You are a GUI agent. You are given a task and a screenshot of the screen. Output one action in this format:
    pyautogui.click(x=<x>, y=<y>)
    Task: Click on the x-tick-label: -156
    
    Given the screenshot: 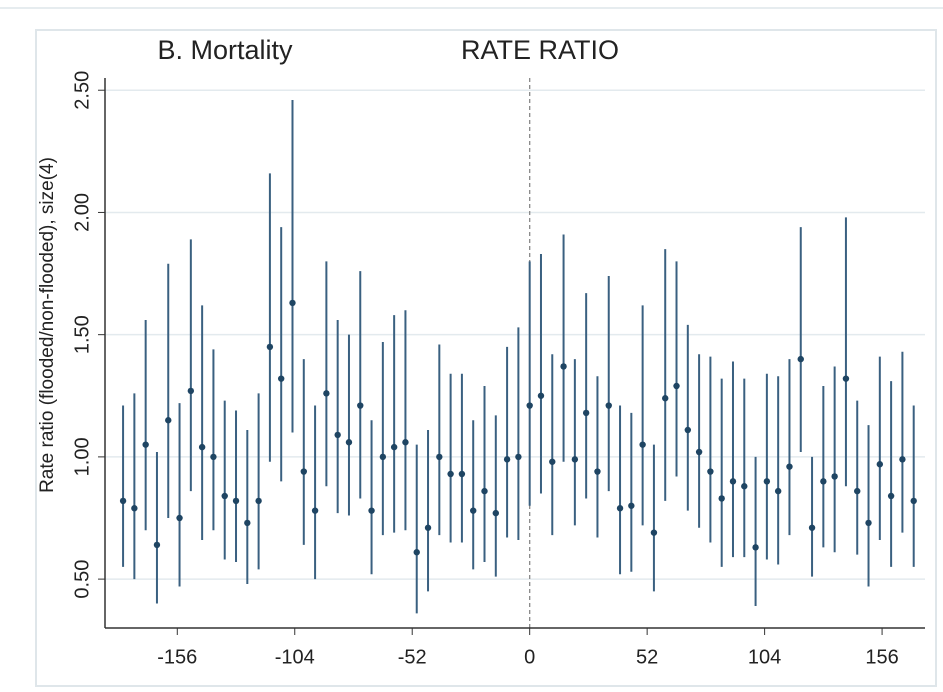 What is the action you would take?
    pyautogui.click(x=177, y=657)
    